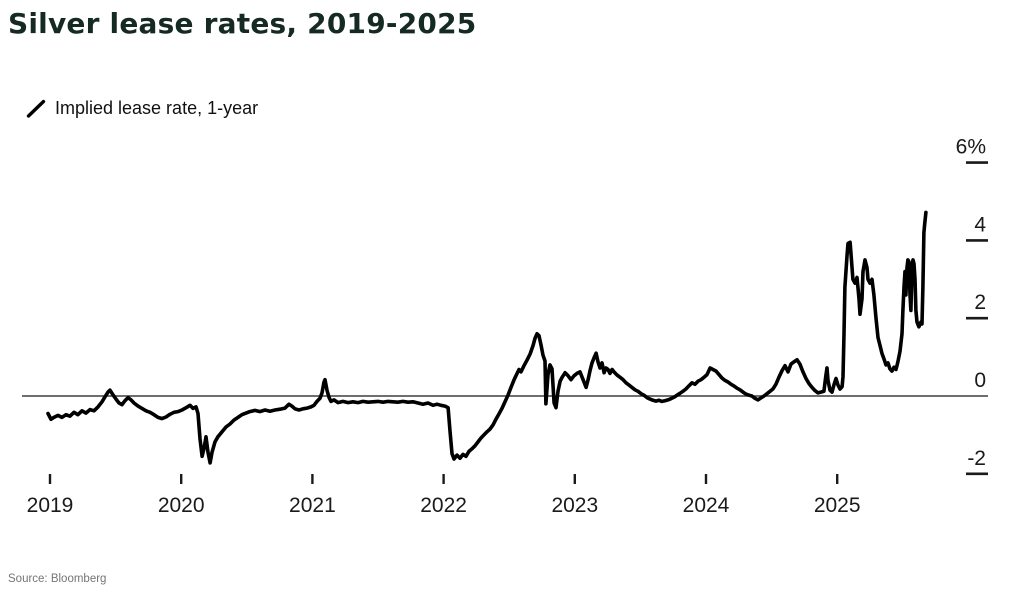  Describe the element at coordinates (443, 505) in the screenshot. I see `x-axis-label-2022: 2022` at that location.